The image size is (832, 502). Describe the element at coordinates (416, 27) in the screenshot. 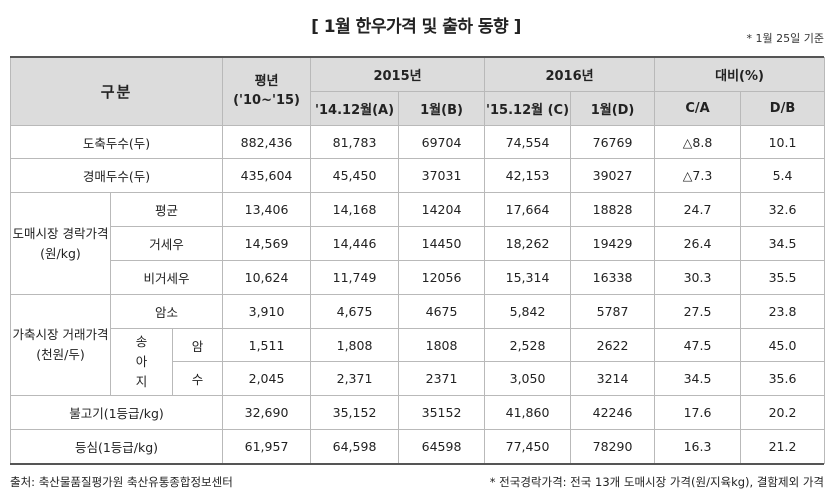

I see `page-title: [ 1월 한우가격 및 출하 동향 ]` at that location.